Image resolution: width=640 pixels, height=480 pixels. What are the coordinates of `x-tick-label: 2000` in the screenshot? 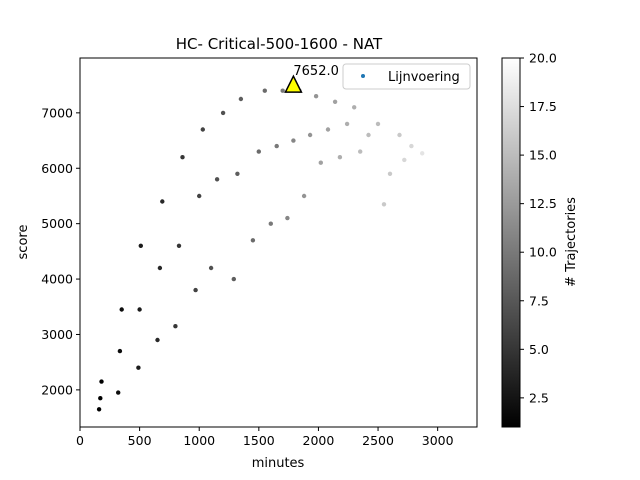 It's located at (319, 440).